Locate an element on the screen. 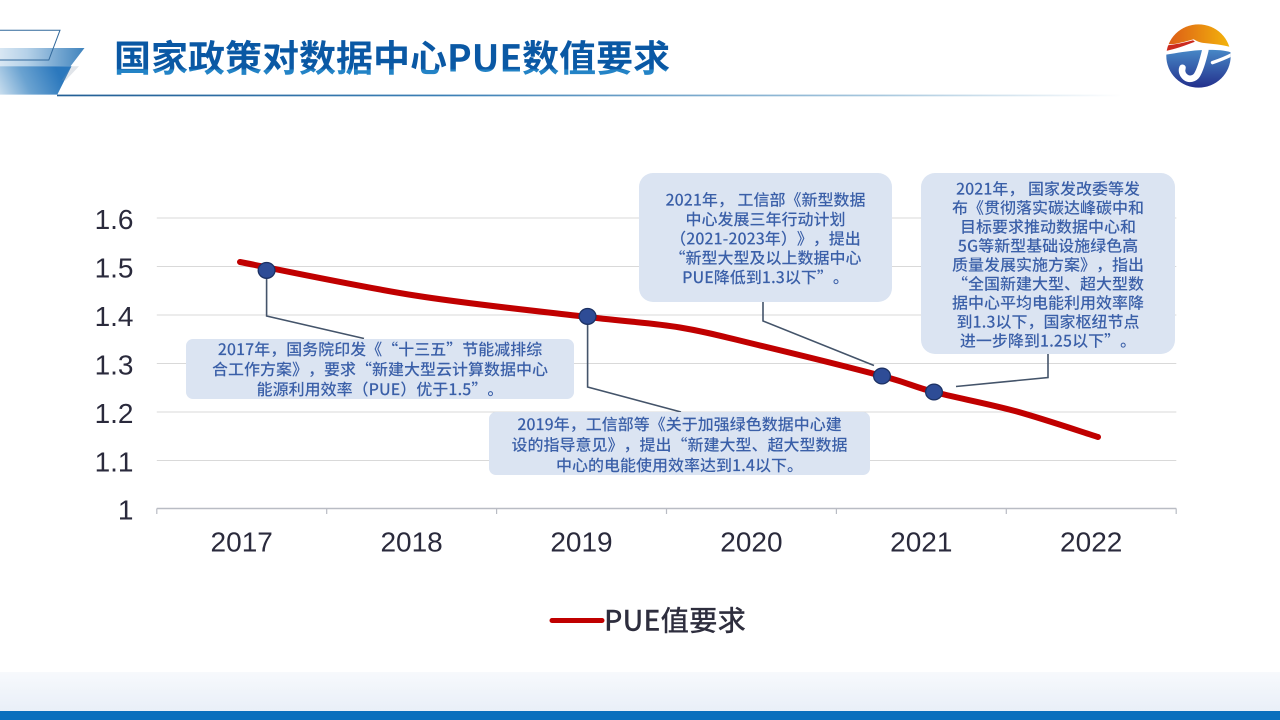 The width and height of the screenshot is (1280, 720). svg-text: 2021 is located at coordinates (921, 542).